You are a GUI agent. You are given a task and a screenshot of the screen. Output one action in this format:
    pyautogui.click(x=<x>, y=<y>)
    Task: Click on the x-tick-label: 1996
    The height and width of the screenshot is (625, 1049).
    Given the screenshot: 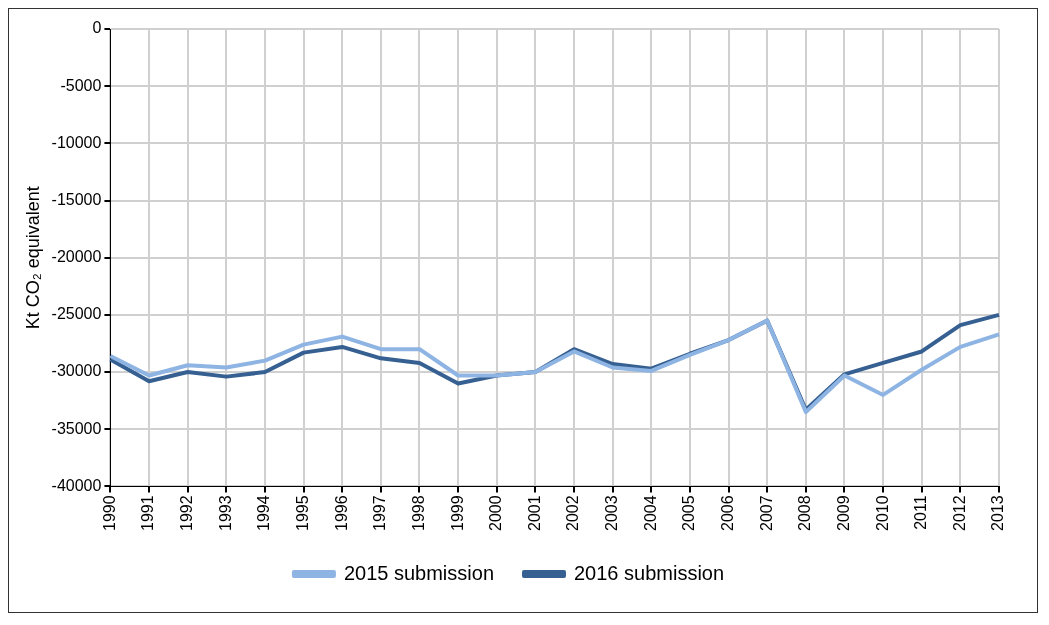 What is the action you would take?
    pyautogui.click(x=341, y=513)
    